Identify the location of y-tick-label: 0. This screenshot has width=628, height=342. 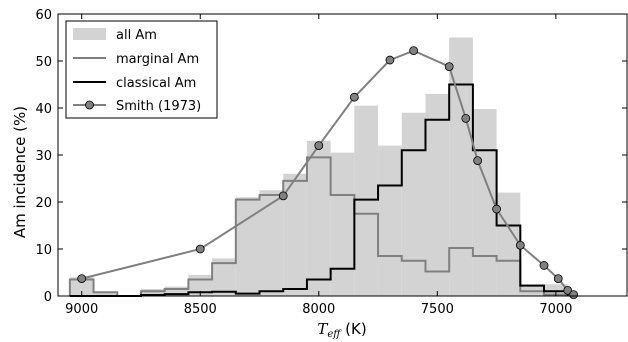
(48, 297).